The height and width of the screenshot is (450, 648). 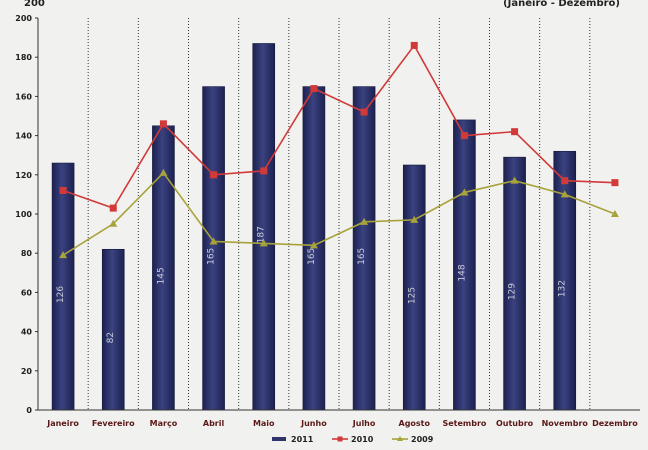 What do you see at coordinates (515, 423) in the screenshot?
I see `x-tick-label: Outubro` at bounding box center [515, 423].